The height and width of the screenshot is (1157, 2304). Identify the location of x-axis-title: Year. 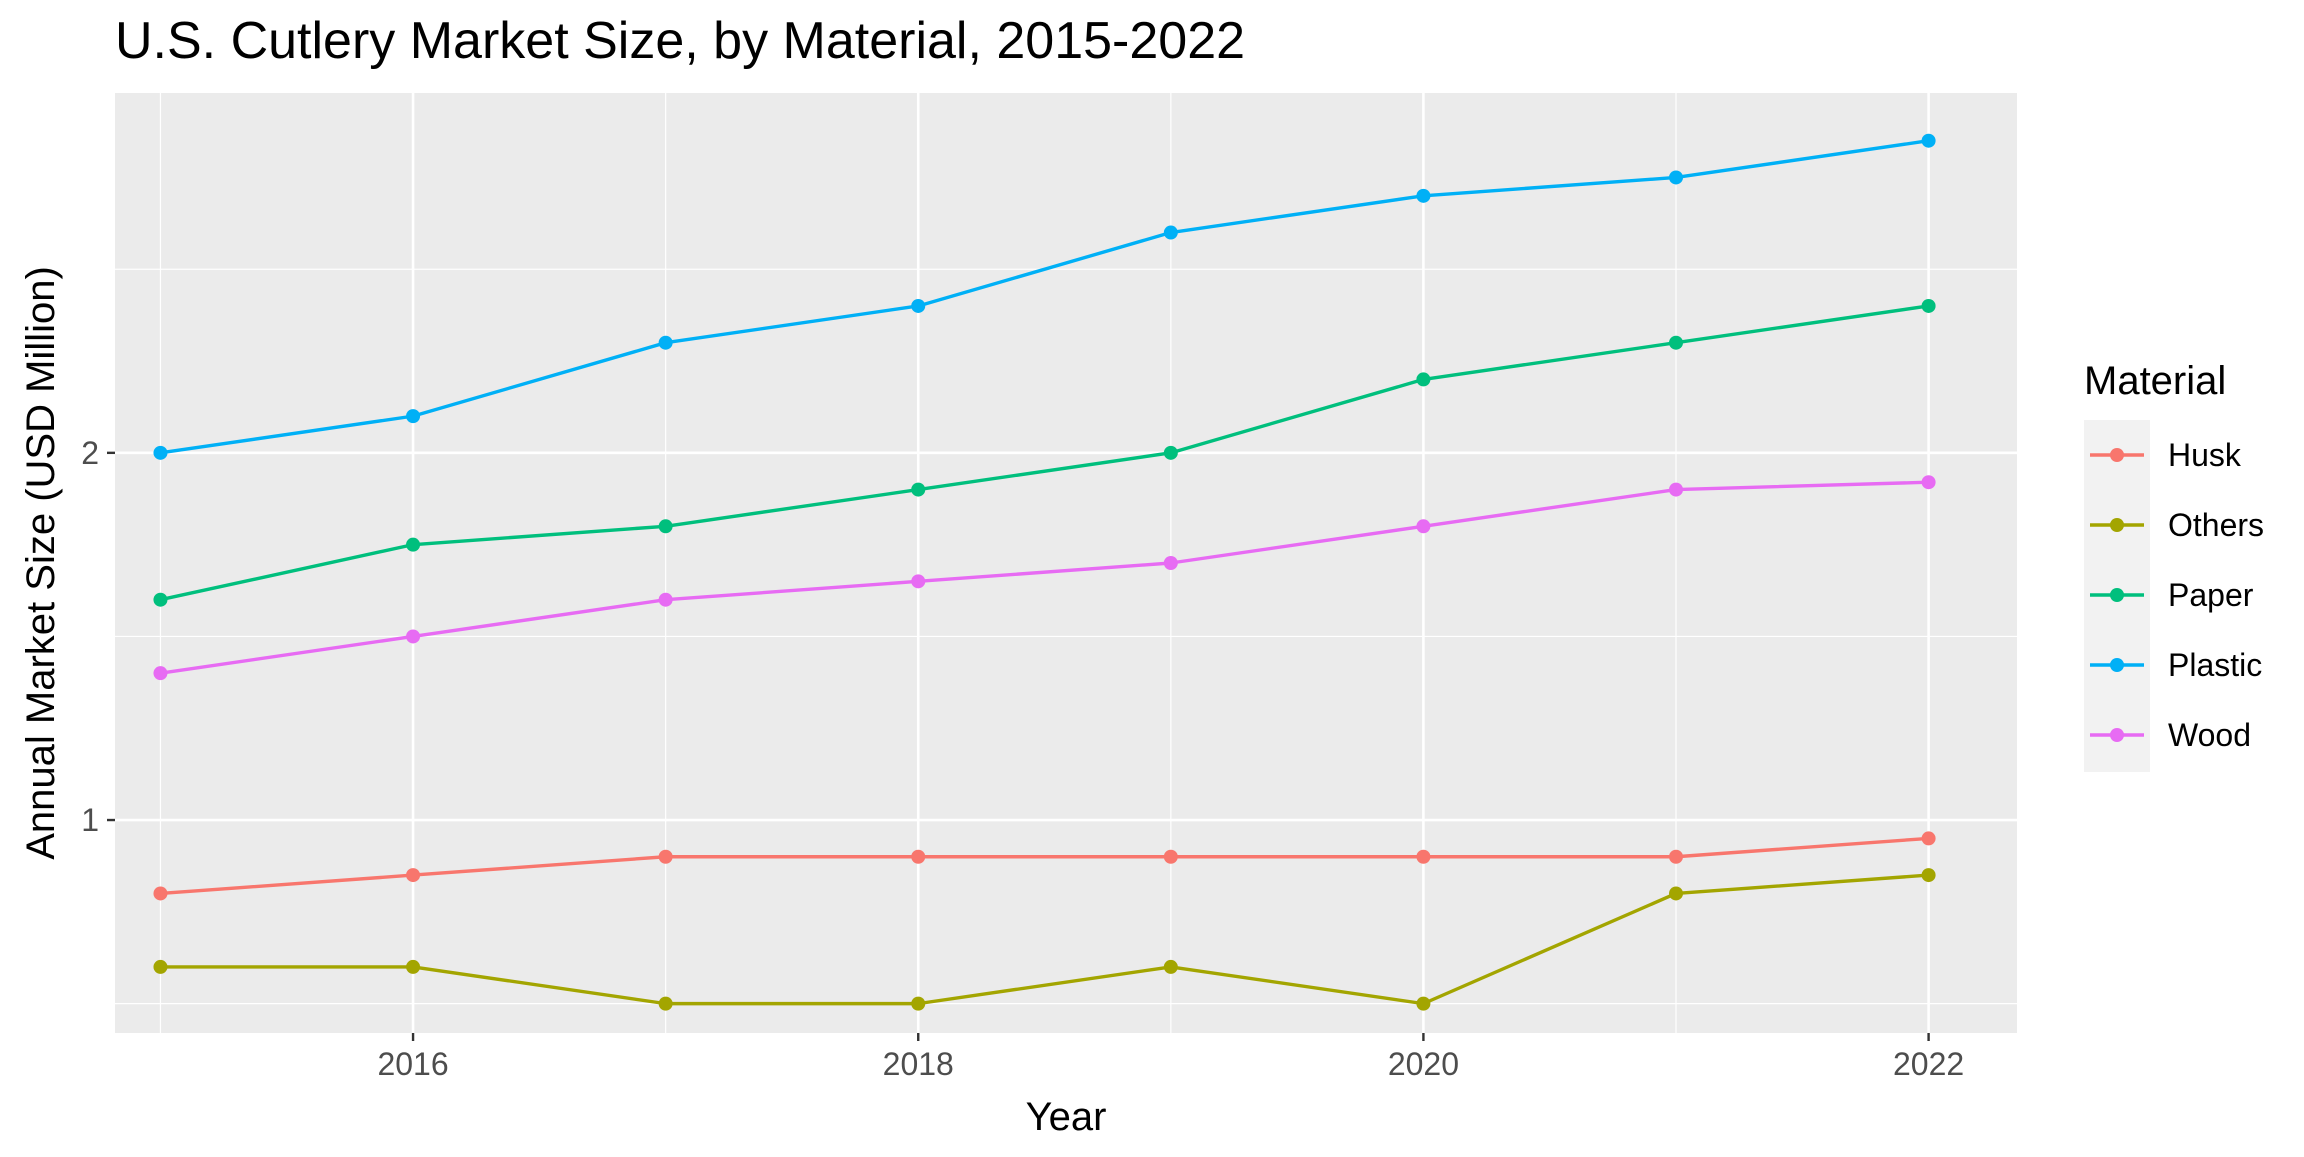
(1066, 1117).